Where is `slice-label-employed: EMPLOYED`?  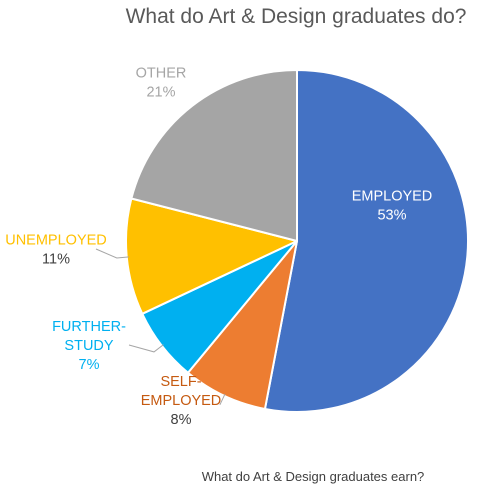 slice-label-employed: EMPLOYED is located at coordinates (392, 197).